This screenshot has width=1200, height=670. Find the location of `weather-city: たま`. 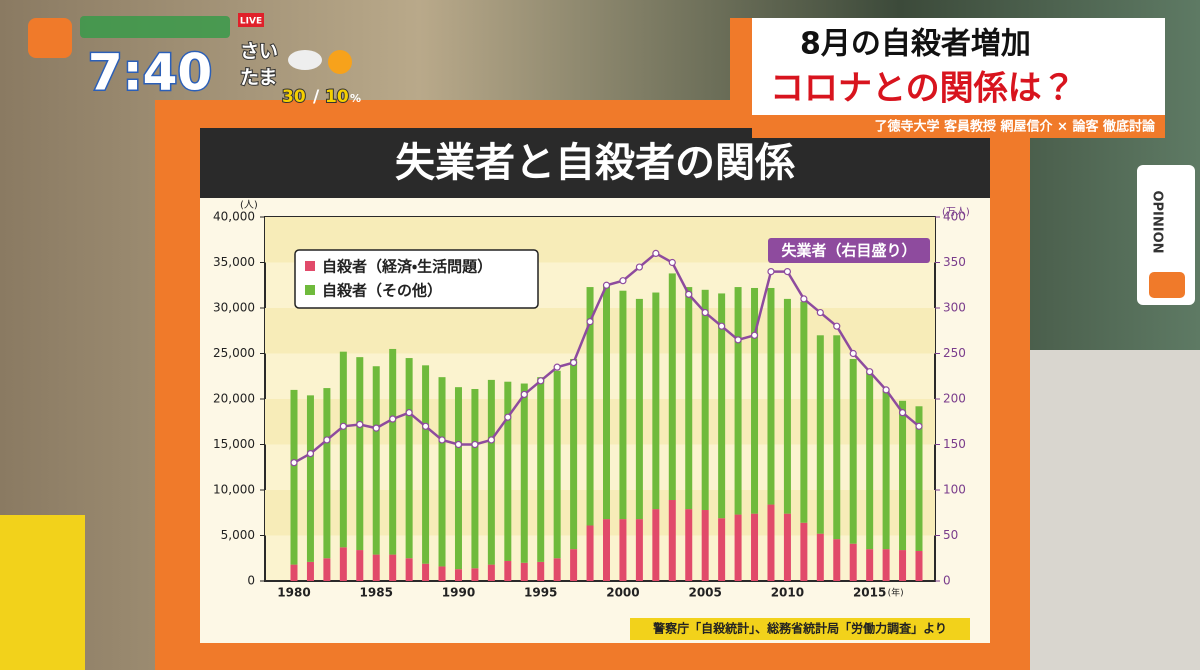

weather-city: たま is located at coordinates (258, 78).